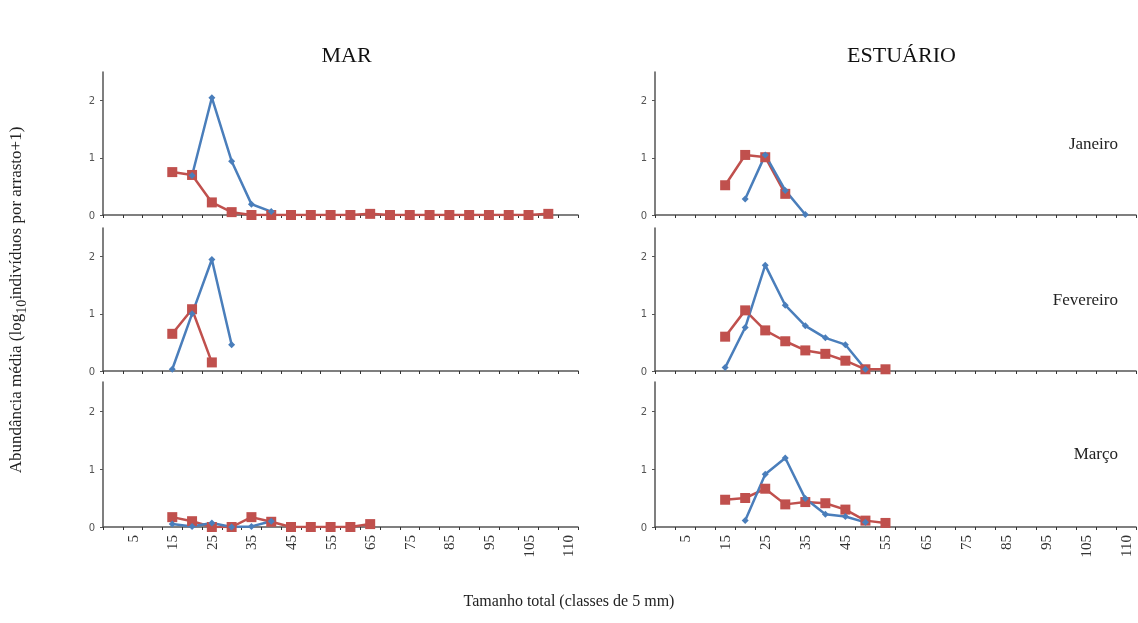  What do you see at coordinates (1096, 453) in the screenshot?
I see `annotation: Março` at bounding box center [1096, 453].